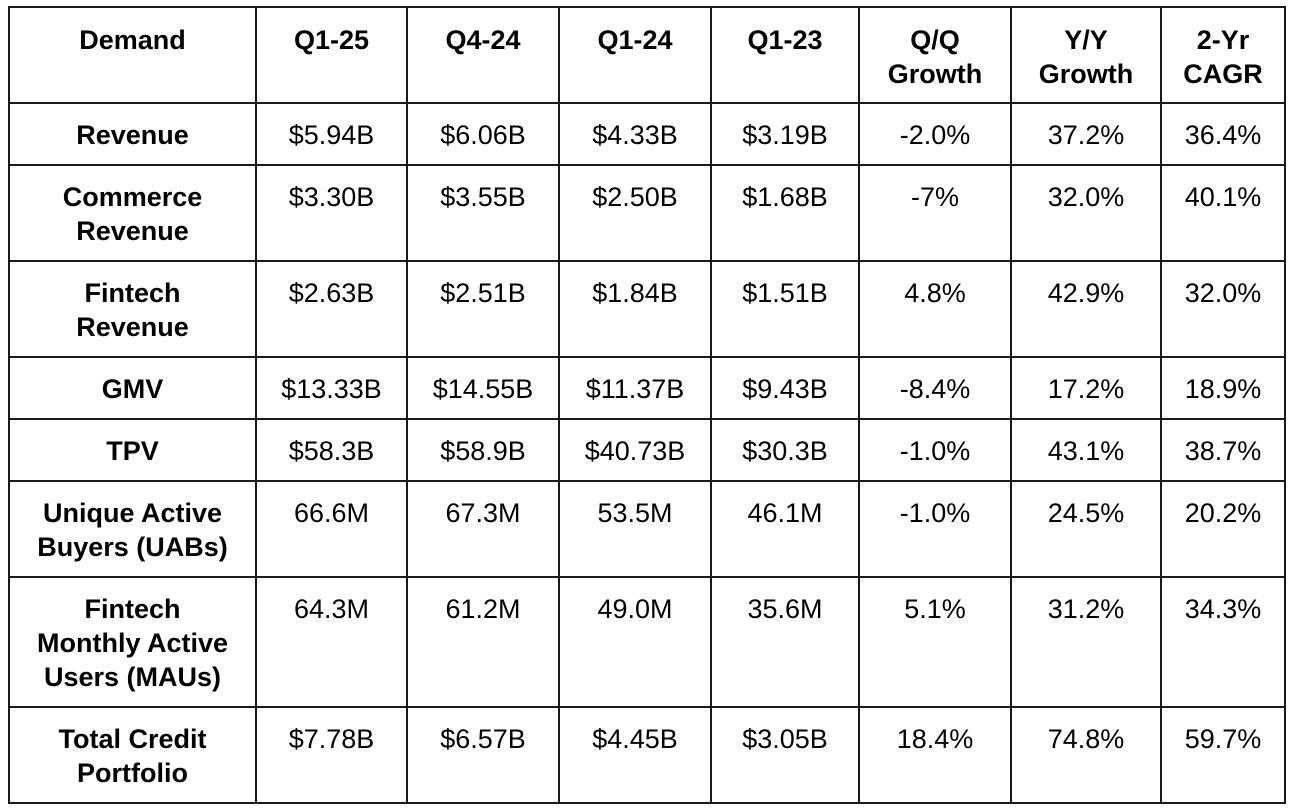  Describe the element at coordinates (1223, 134) in the screenshot. I see `value-cell: 36.4%` at that location.